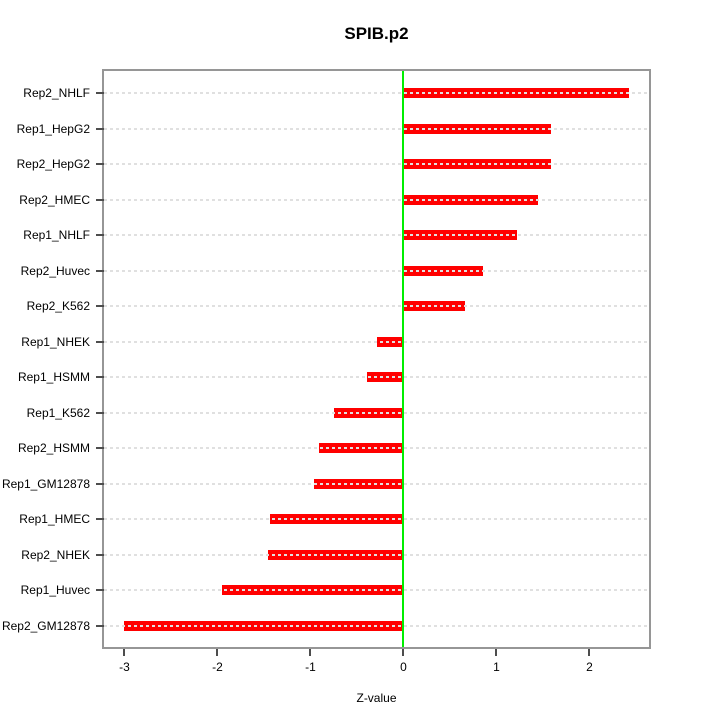 The image size is (720, 720). I want to click on y-axis-label: Rep2_K562, so click(58, 306).